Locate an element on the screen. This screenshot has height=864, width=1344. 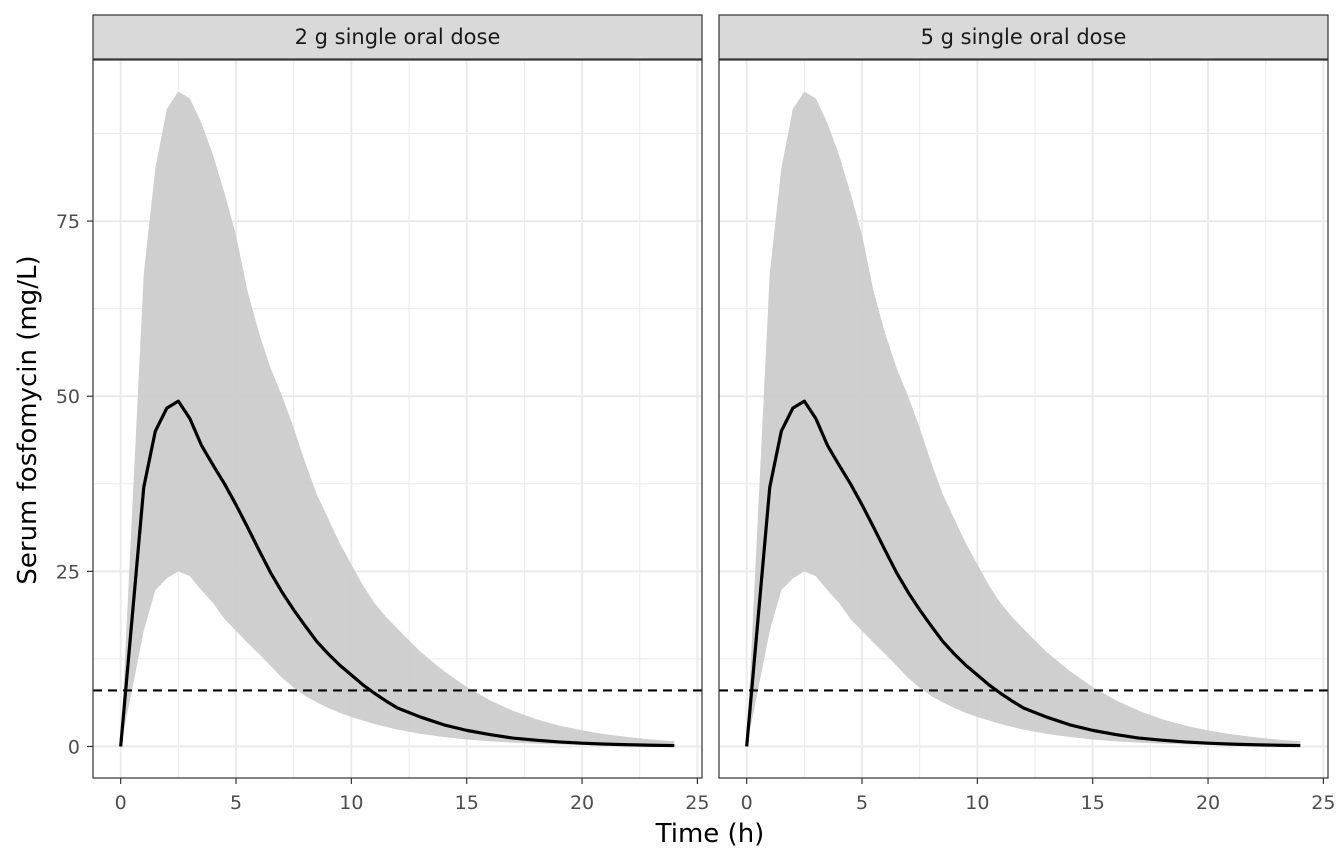
y-tick-label: 25 is located at coordinates (68, 572).